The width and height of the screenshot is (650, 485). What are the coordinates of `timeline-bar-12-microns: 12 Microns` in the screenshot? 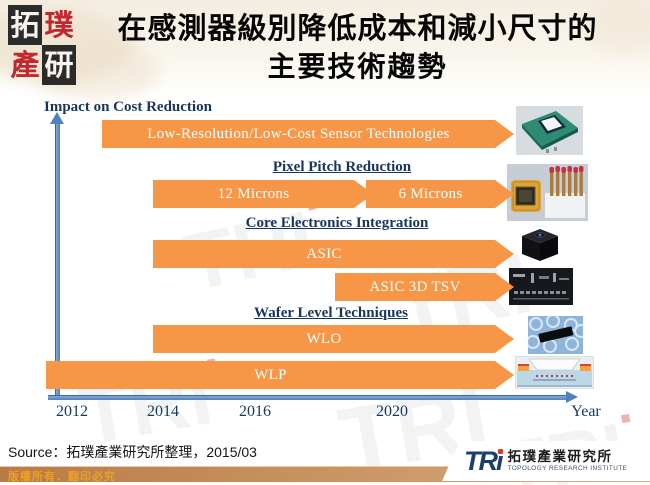 It's located at (263, 194).